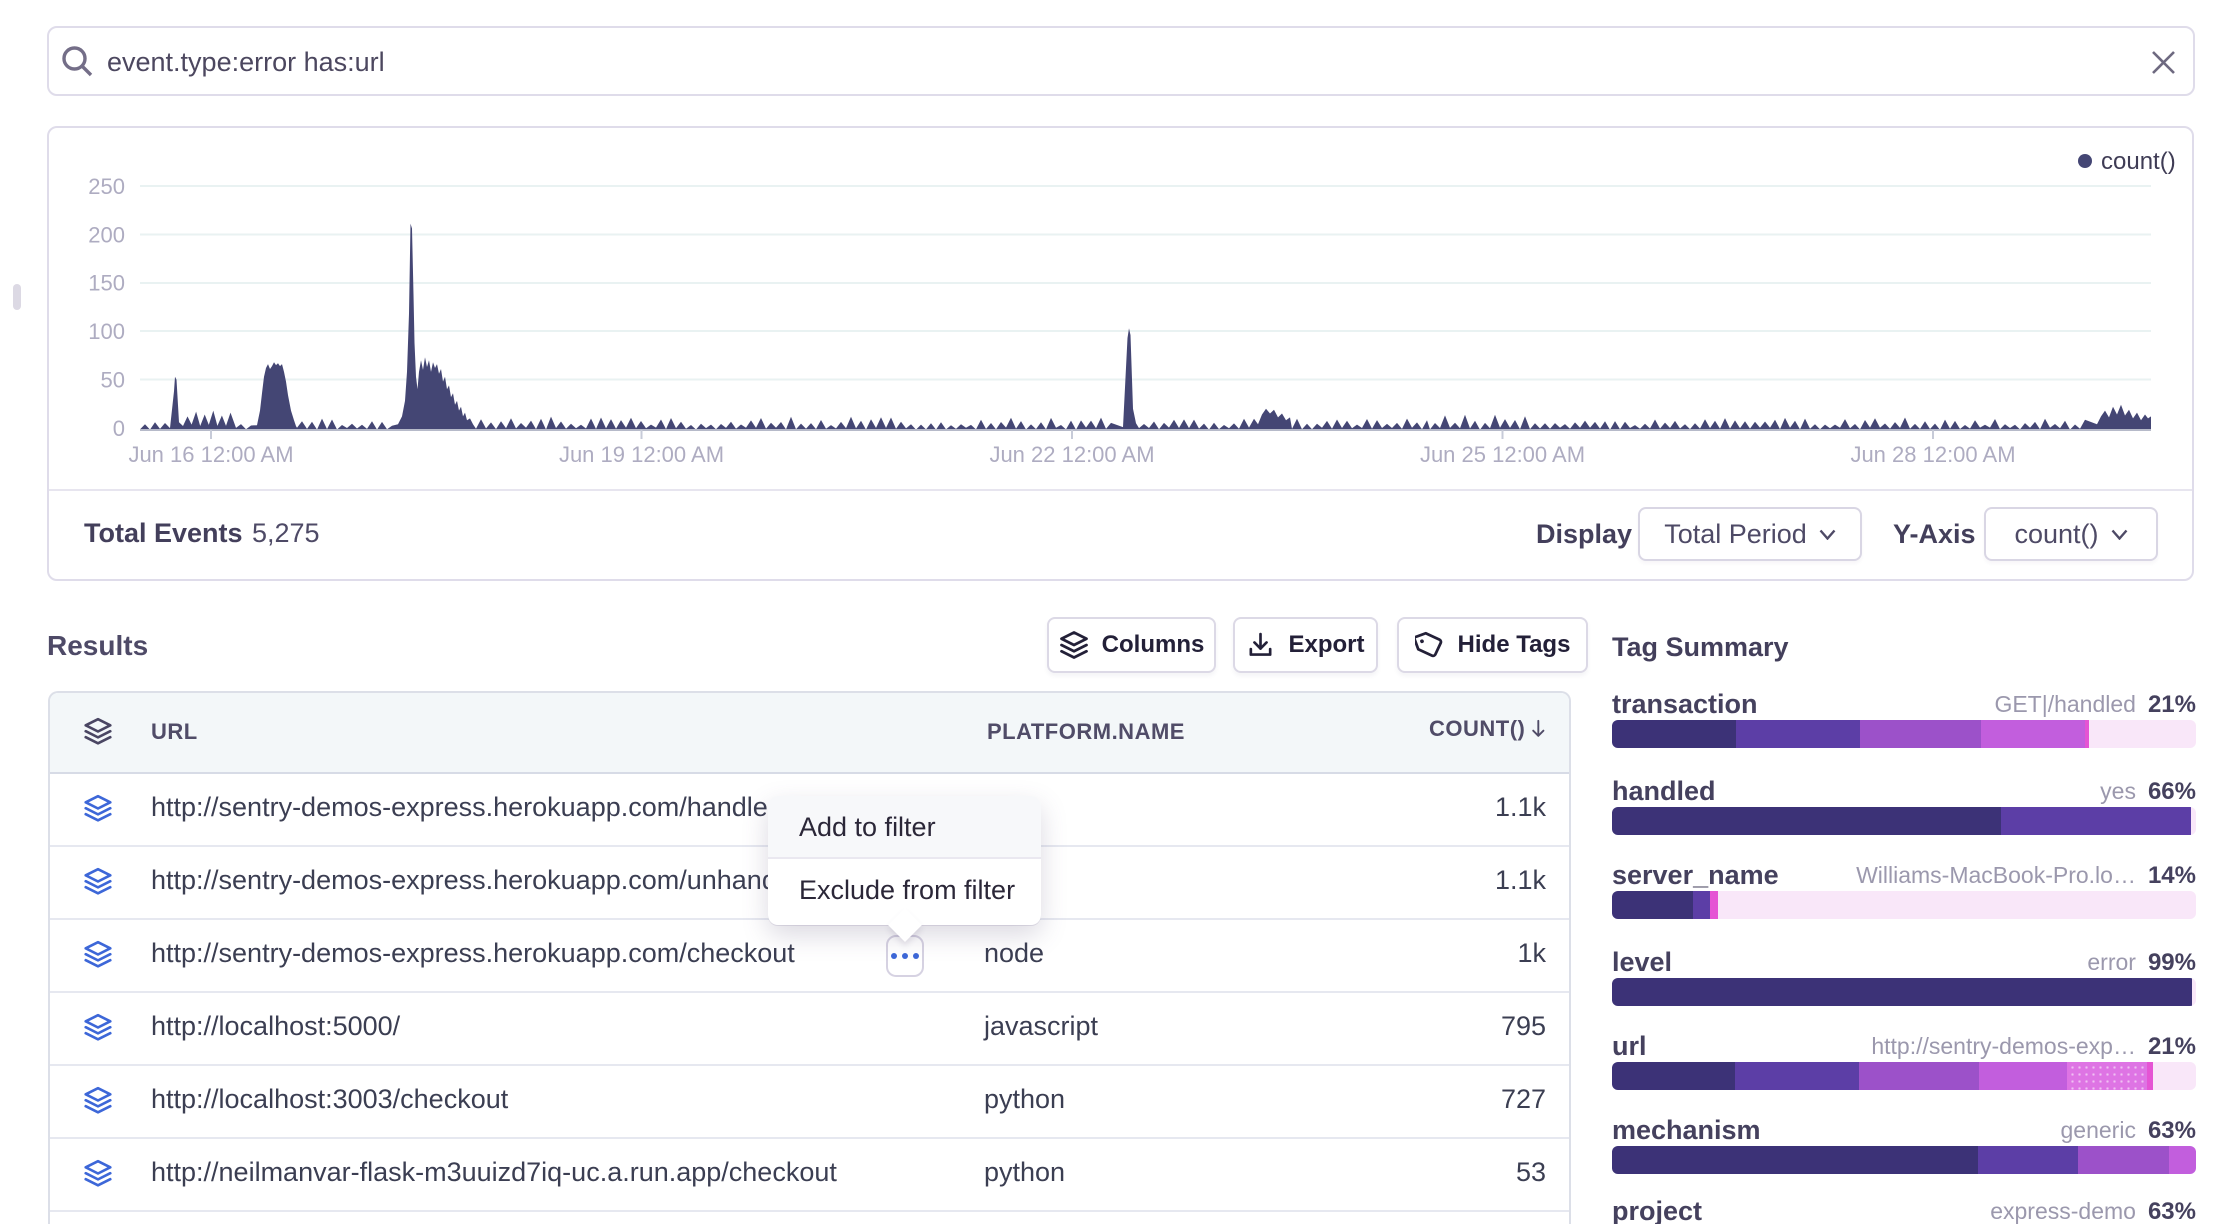 The image size is (2234, 1224). What do you see at coordinates (1932, 454) in the screenshot?
I see `svg-text: Jun 28 12:00 AM` at bounding box center [1932, 454].